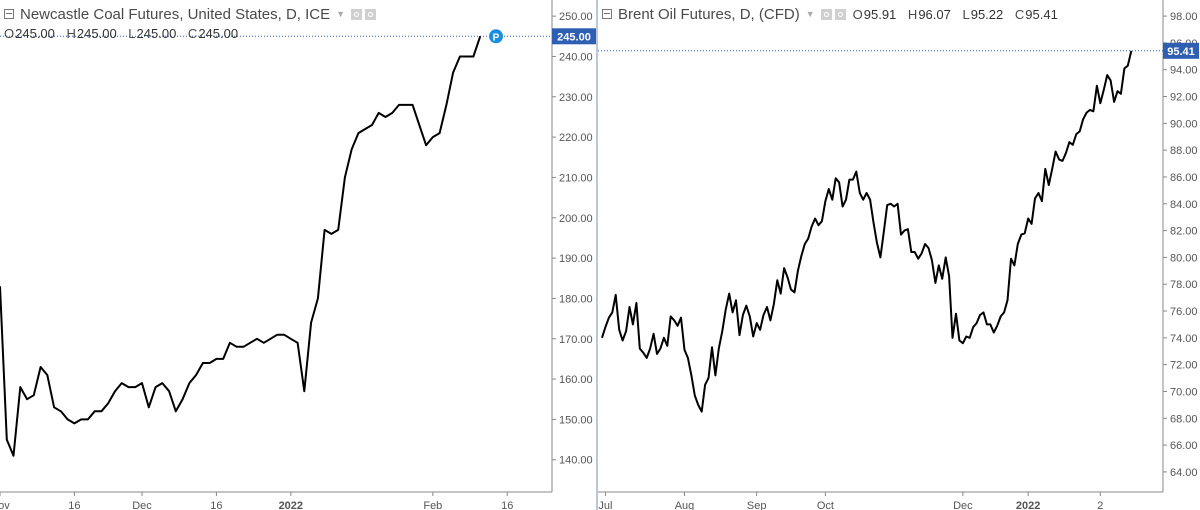  I want to click on y-tick-label: 170.00, so click(576, 340).